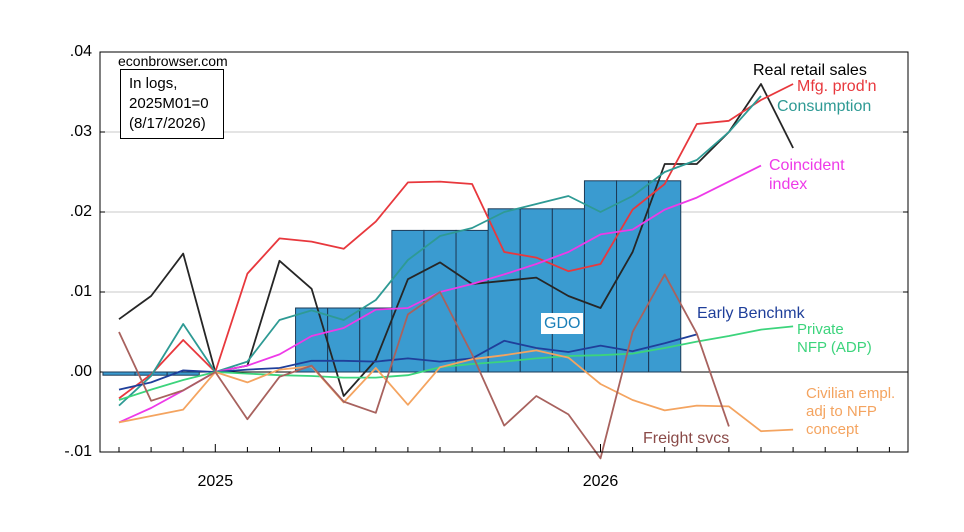 The width and height of the screenshot is (964, 532). What do you see at coordinates (216, 481) in the screenshot?
I see `x-tick-label: 2025` at bounding box center [216, 481].